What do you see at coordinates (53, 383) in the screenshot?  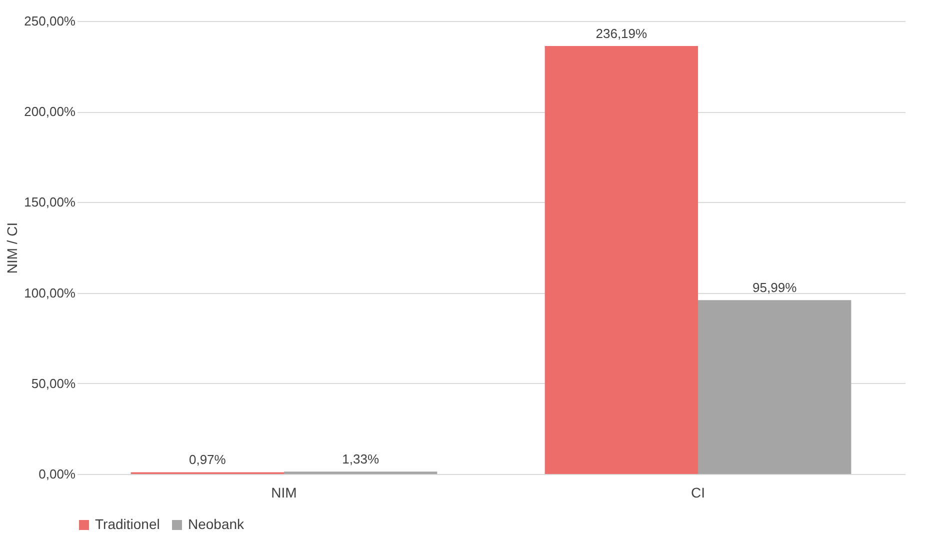 I see `y-tick-label: 50,00%` at bounding box center [53, 383].